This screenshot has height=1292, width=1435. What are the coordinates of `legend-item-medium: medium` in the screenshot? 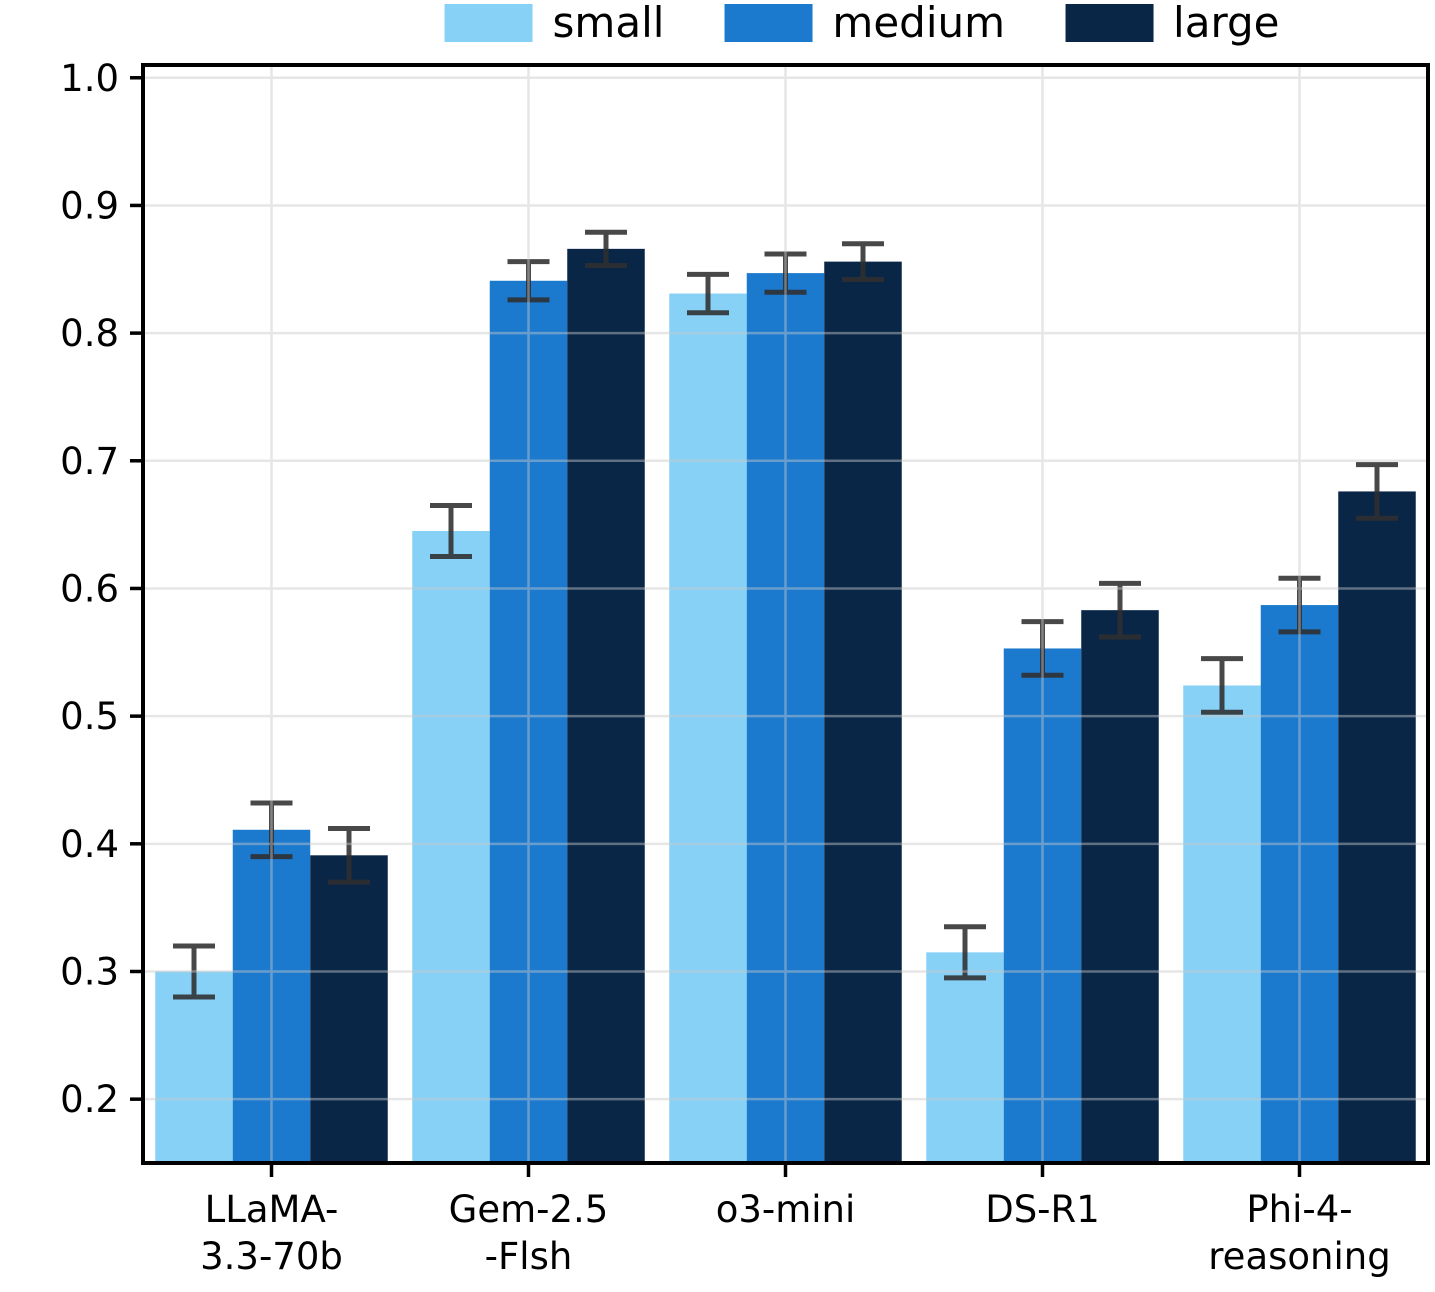 It's located at (864, 23).